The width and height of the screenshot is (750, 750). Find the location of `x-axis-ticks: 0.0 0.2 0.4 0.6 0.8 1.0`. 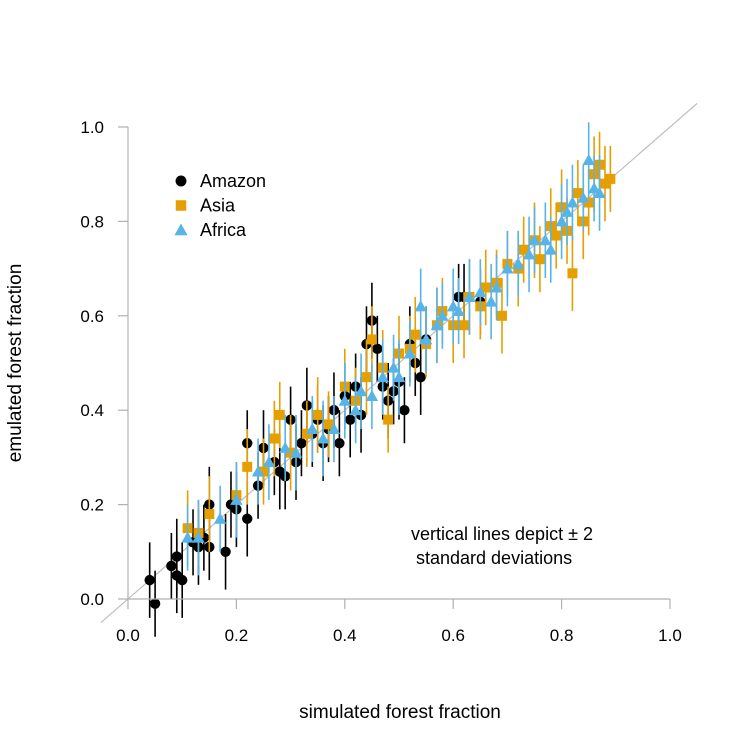

x-axis-ticks: 0.0 0.2 0.4 0.6 0.8 1.0 is located at coordinates (399, 622).